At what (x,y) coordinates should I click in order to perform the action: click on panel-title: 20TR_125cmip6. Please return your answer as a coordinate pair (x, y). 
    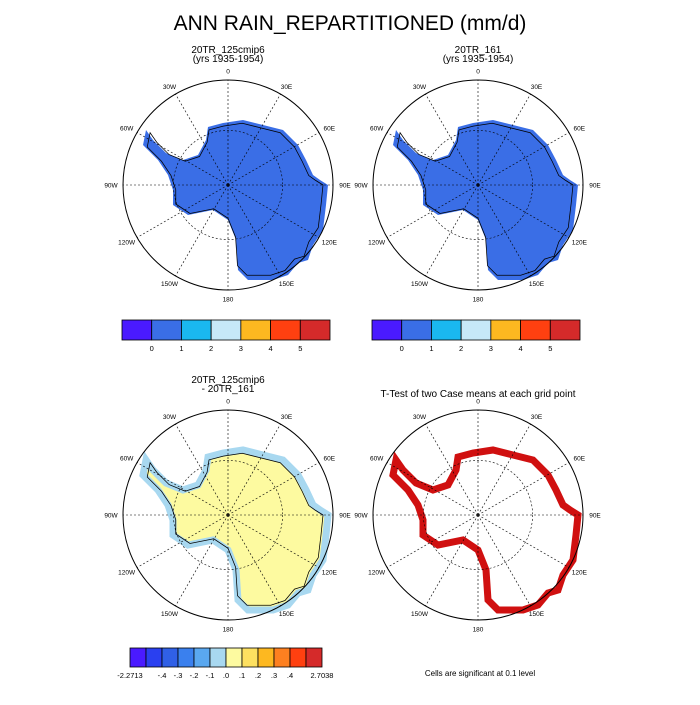
    Looking at the image, I should click on (228, 380).